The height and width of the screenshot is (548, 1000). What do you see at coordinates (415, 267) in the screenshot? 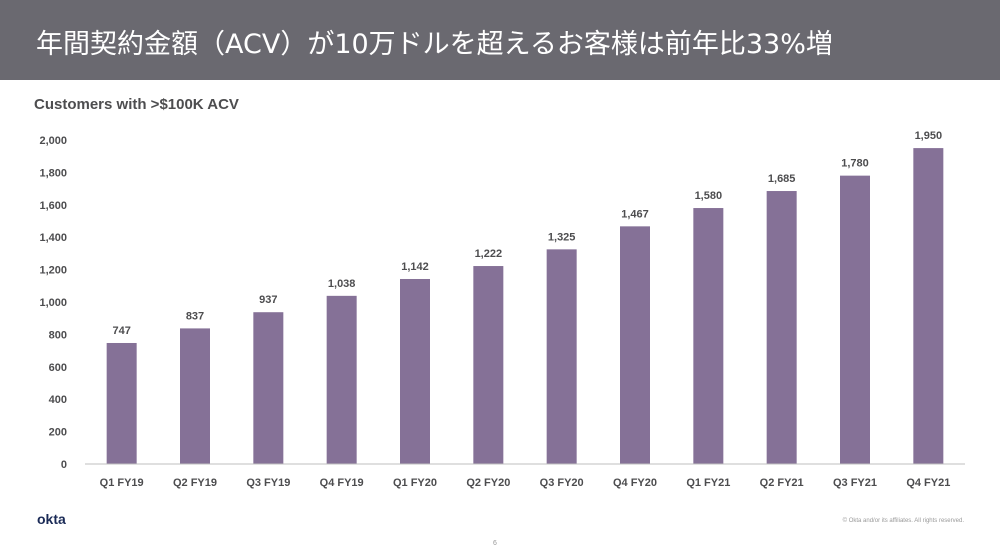
I see `data-label: 1,142` at bounding box center [415, 267].